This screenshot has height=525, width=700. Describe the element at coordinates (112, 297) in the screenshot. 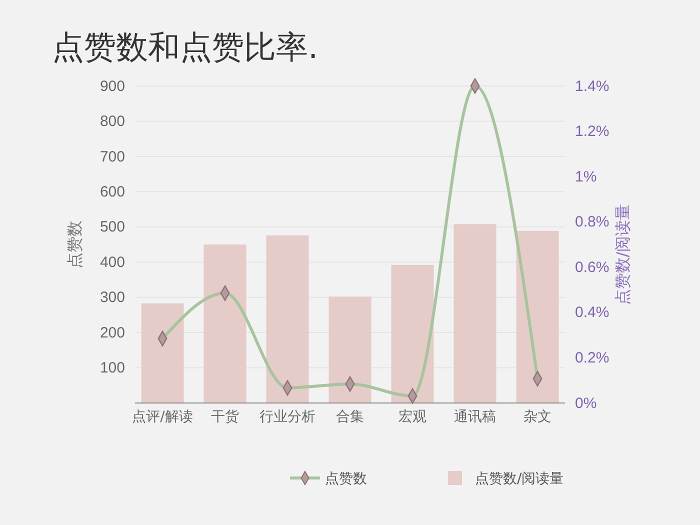

I see `y-tick-label: 300` at that location.